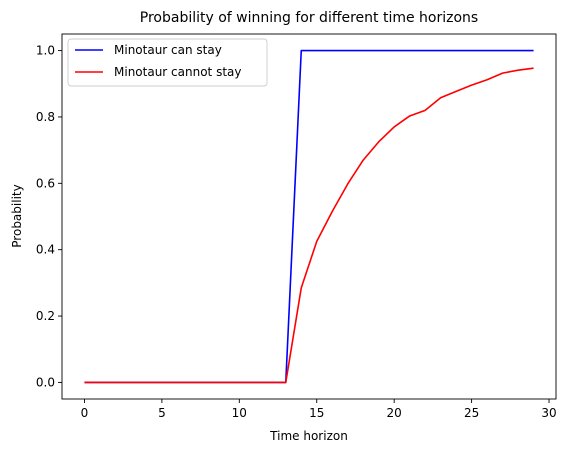 The height and width of the screenshot is (453, 569). I want to click on x-tick-label: 25, so click(471, 413).